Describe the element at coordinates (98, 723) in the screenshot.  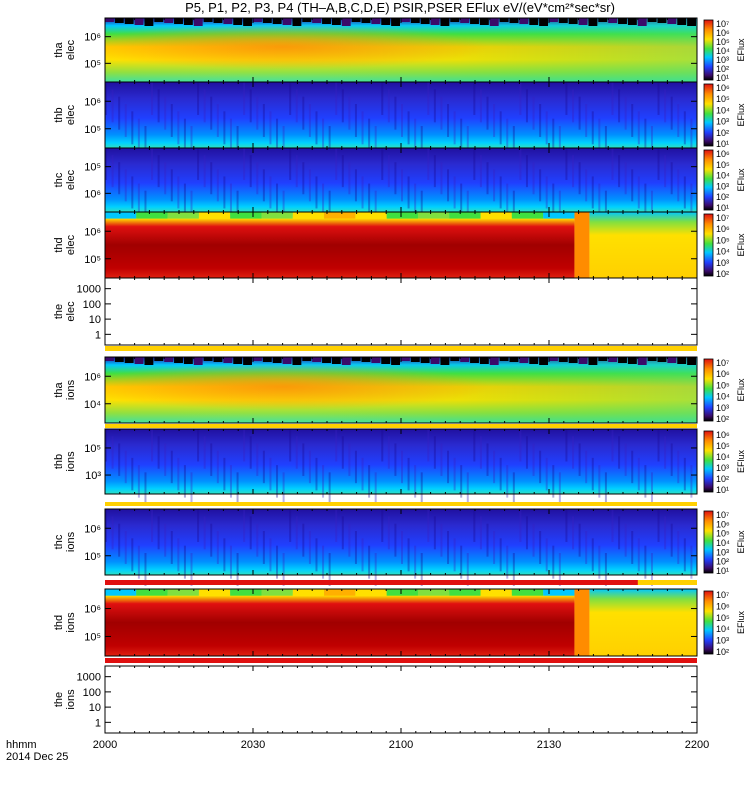
I see `y-tick-label: 1` at that location.